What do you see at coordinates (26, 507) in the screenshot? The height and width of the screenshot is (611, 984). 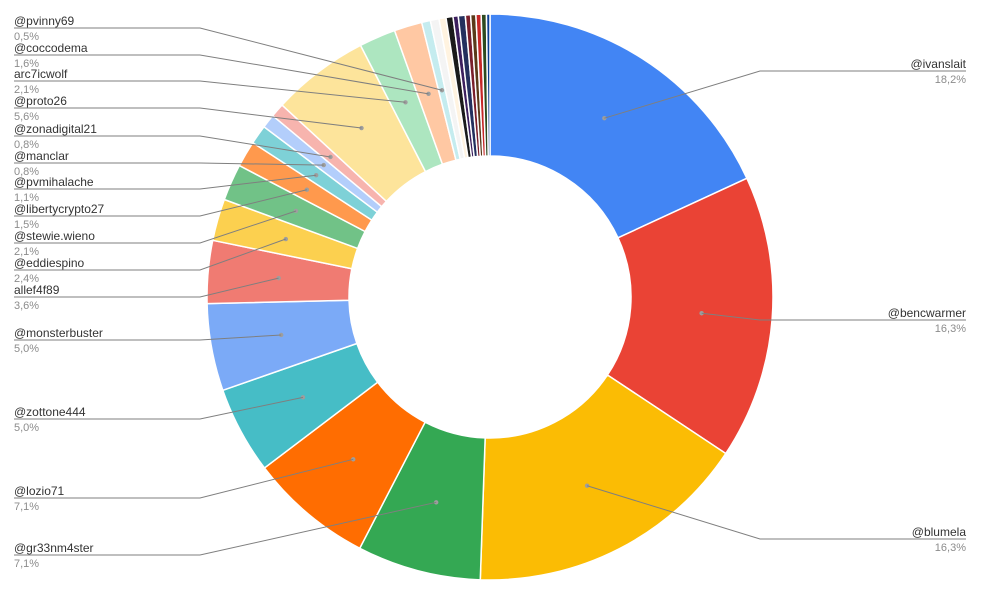 I see `slice-value-lozio71: 7,1%` at bounding box center [26, 507].